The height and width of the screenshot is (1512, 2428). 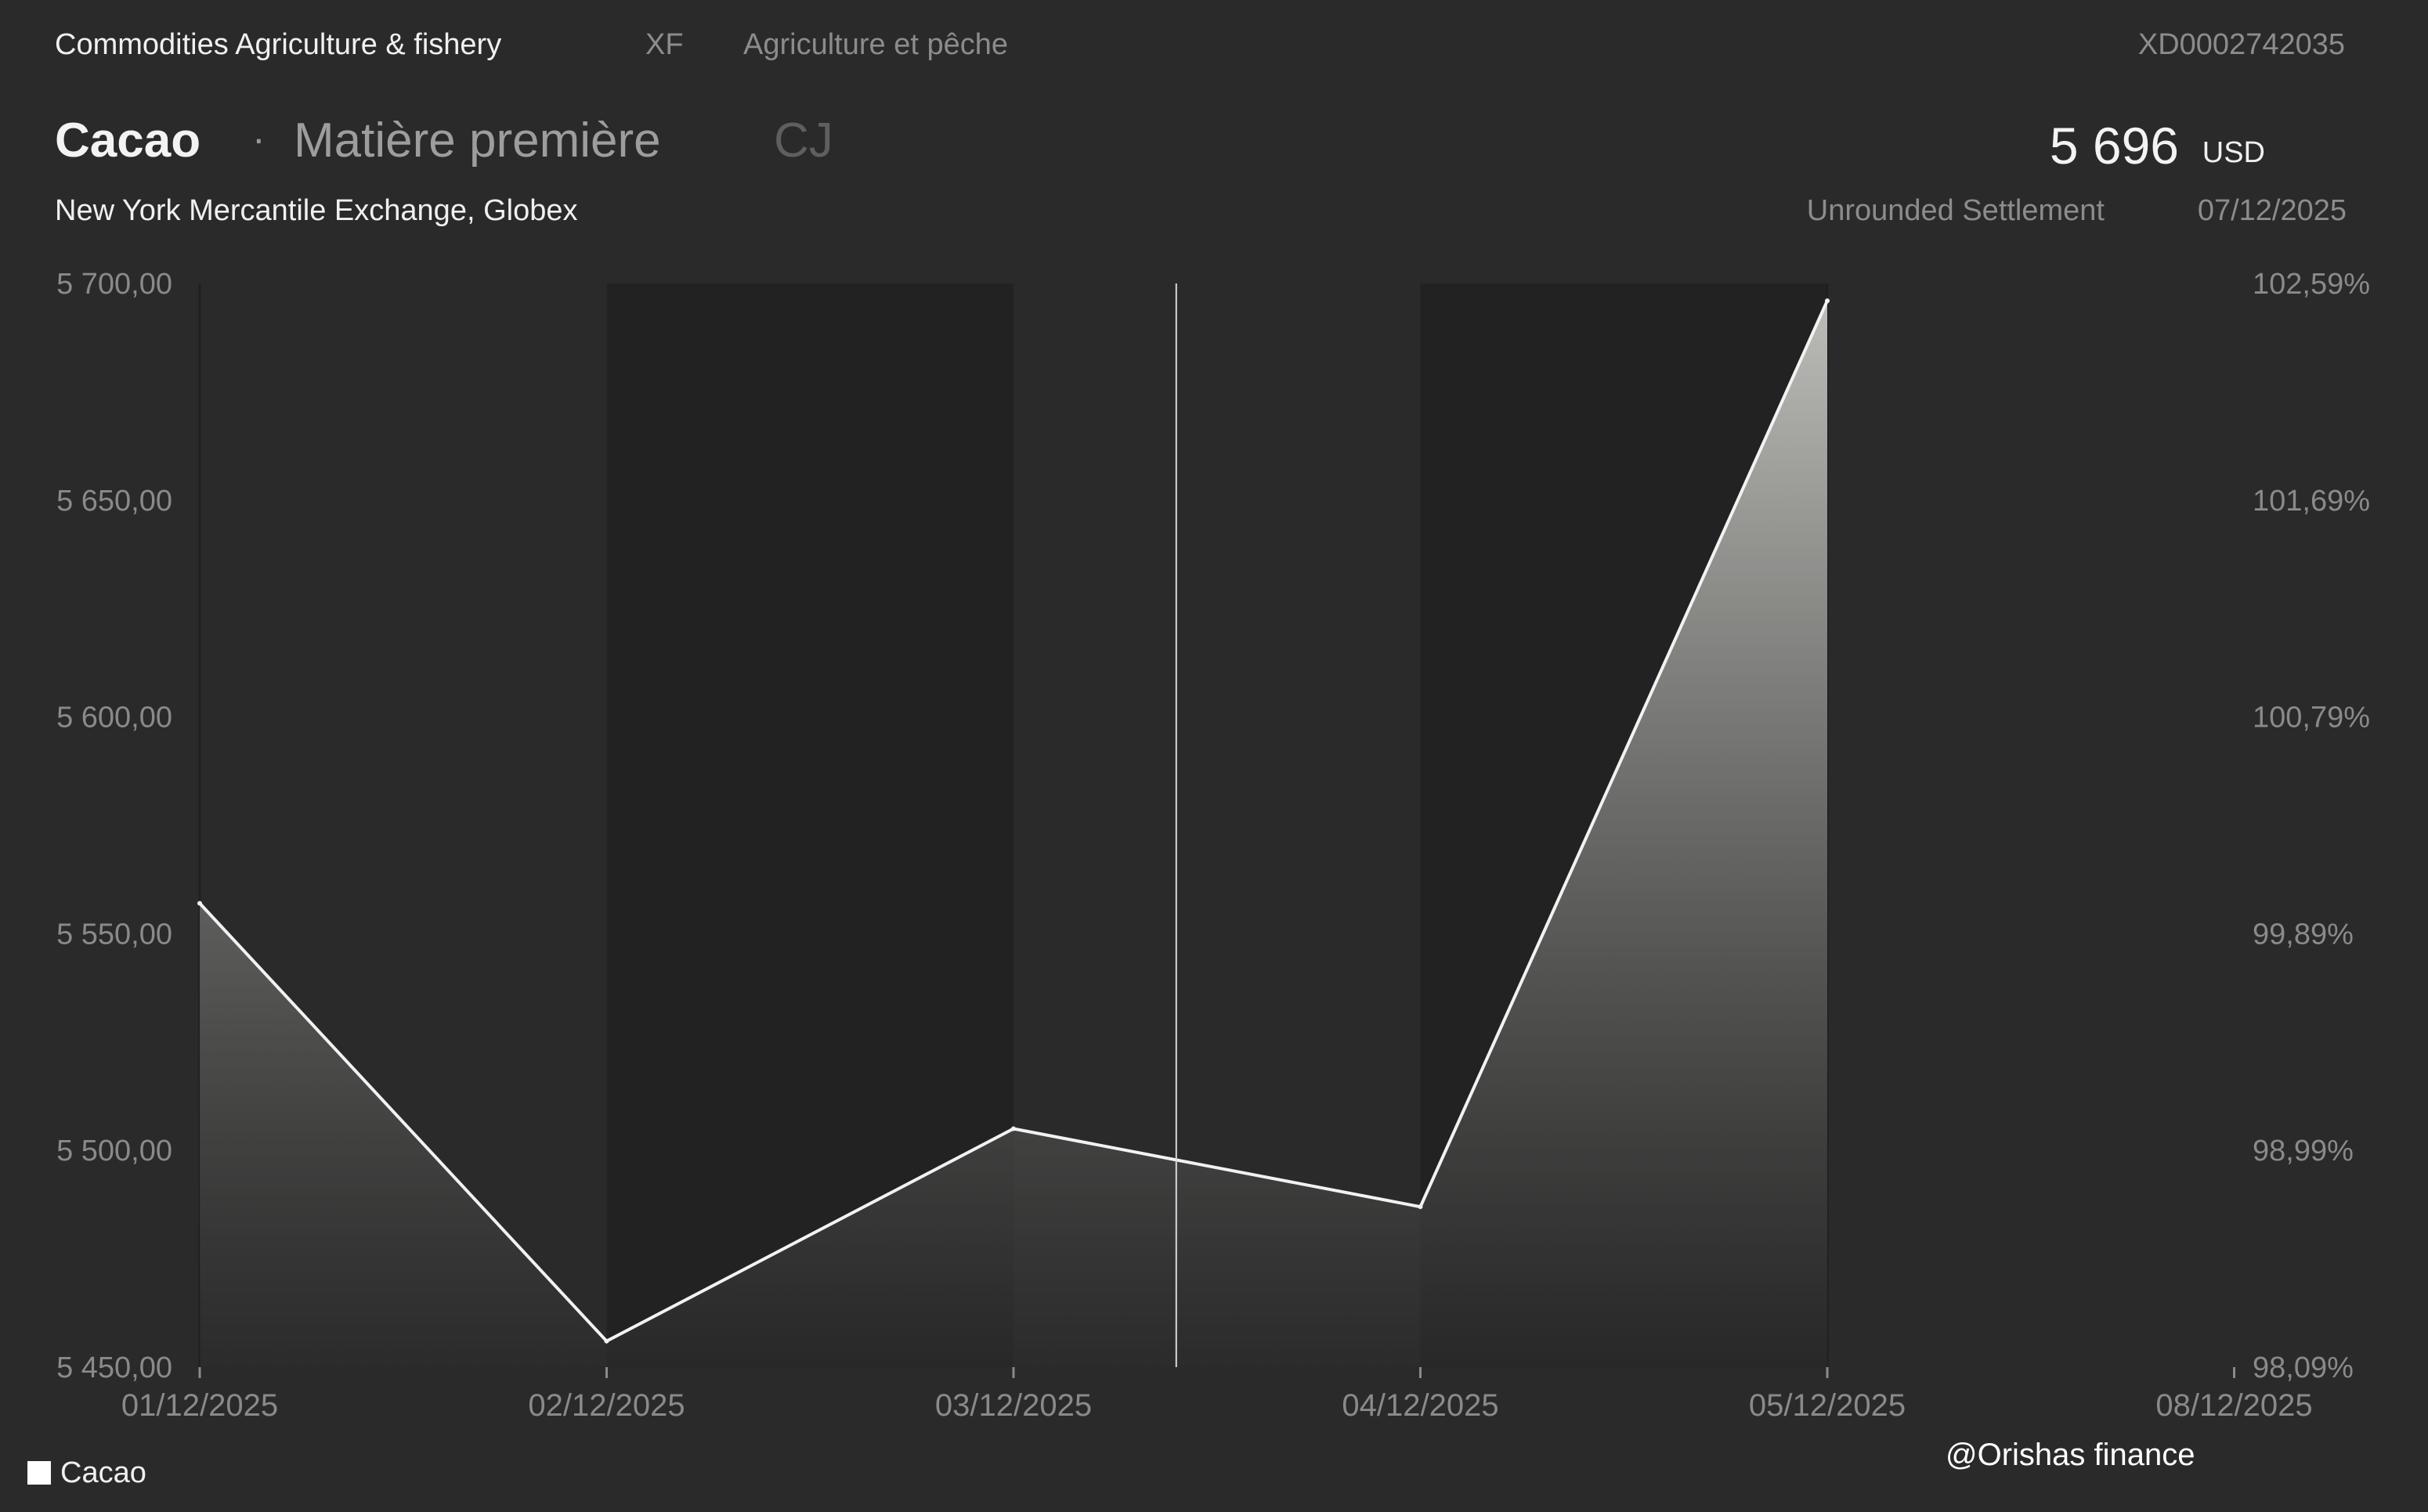 I want to click on market-code: XF, so click(x=664, y=44).